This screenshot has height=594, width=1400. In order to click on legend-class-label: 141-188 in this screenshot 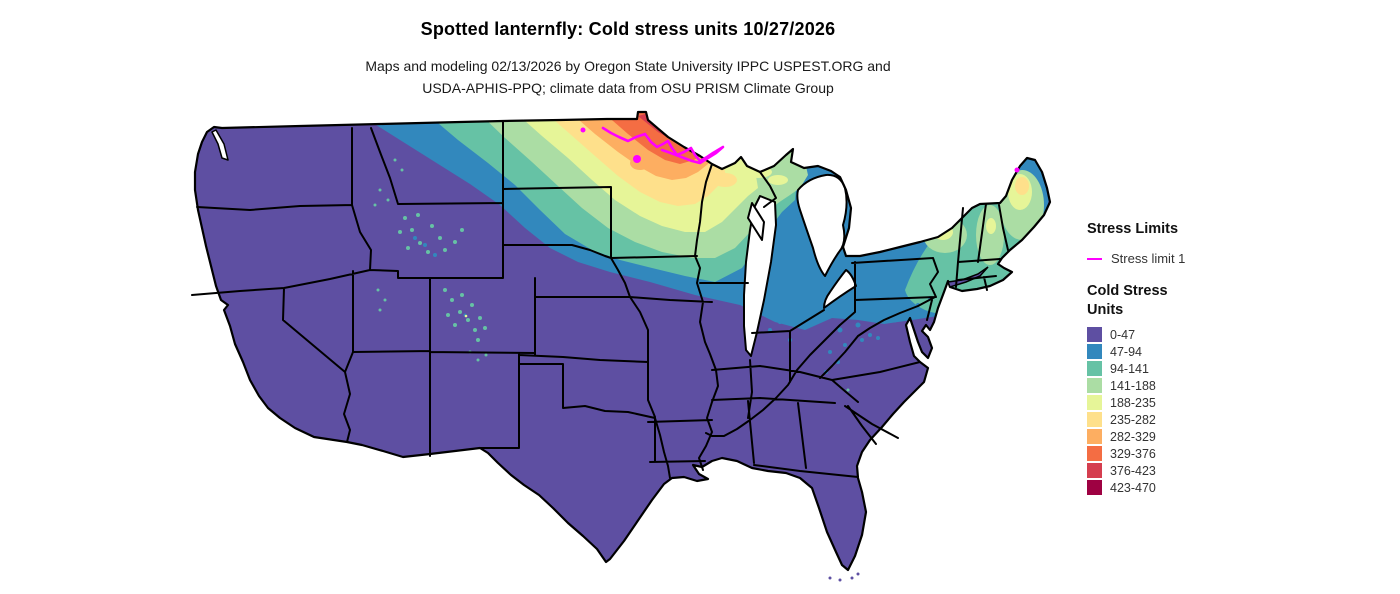, I will do `click(1133, 385)`.